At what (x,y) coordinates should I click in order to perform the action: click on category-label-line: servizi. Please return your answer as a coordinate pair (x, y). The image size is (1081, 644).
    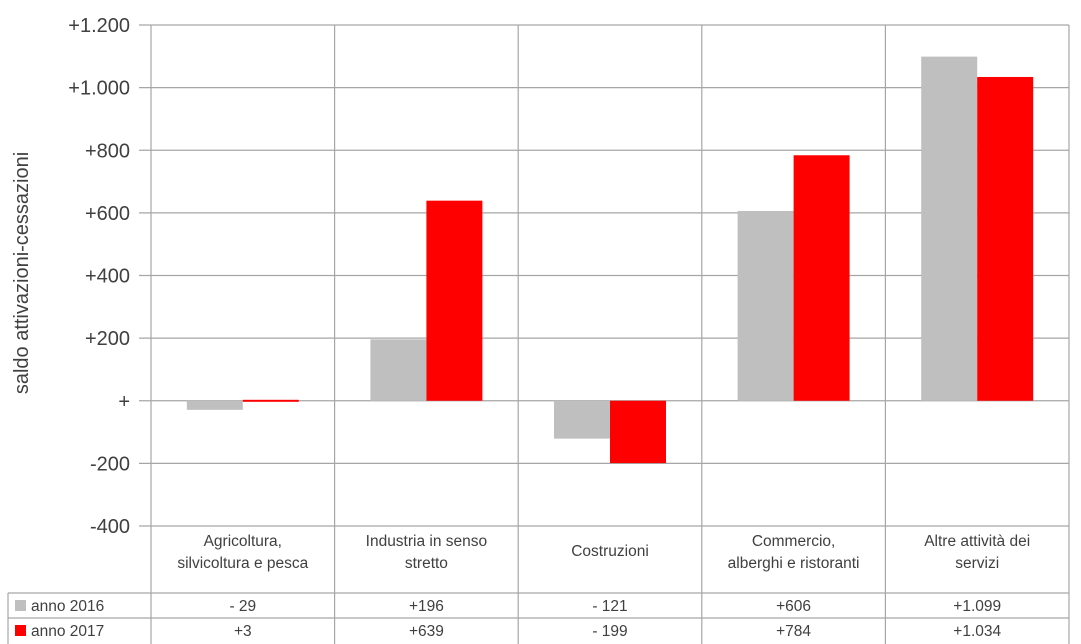
    Looking at the image, I should click on (977, 563).